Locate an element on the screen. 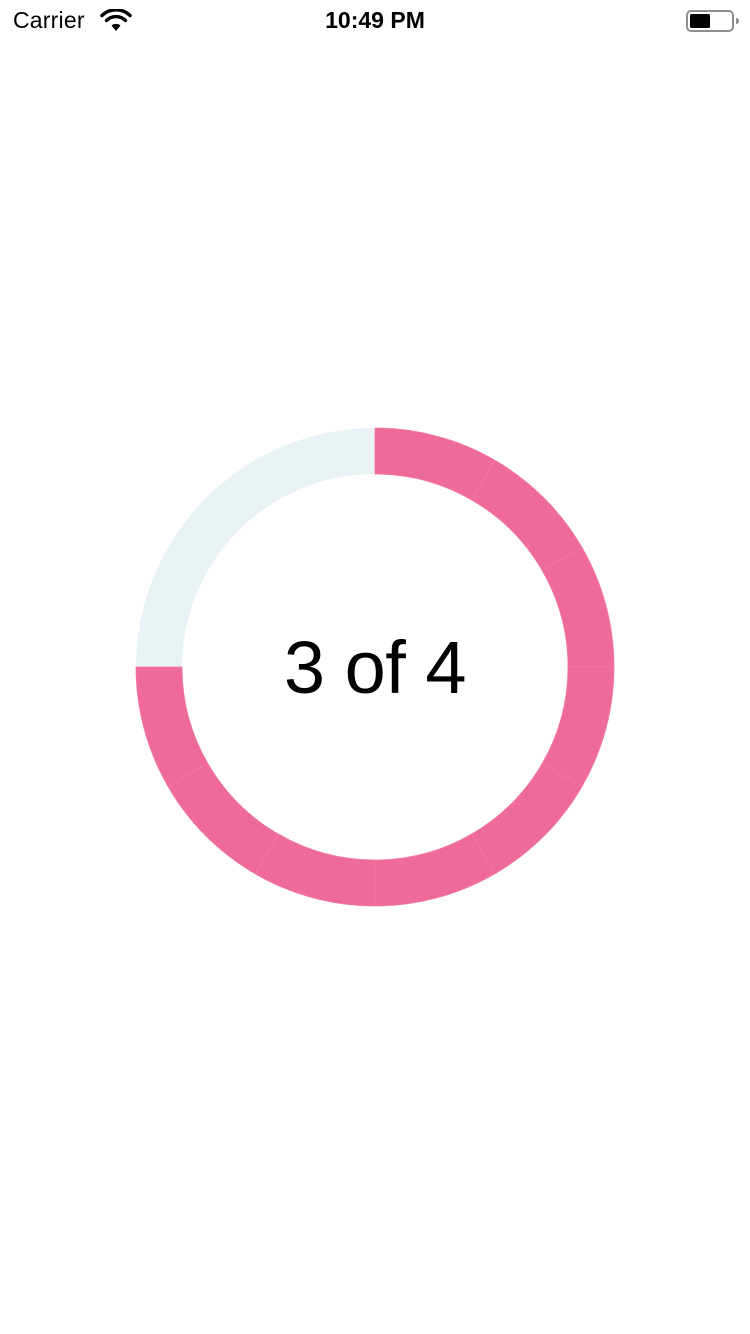  battery-level-fill is located at coordinates (700, 21).